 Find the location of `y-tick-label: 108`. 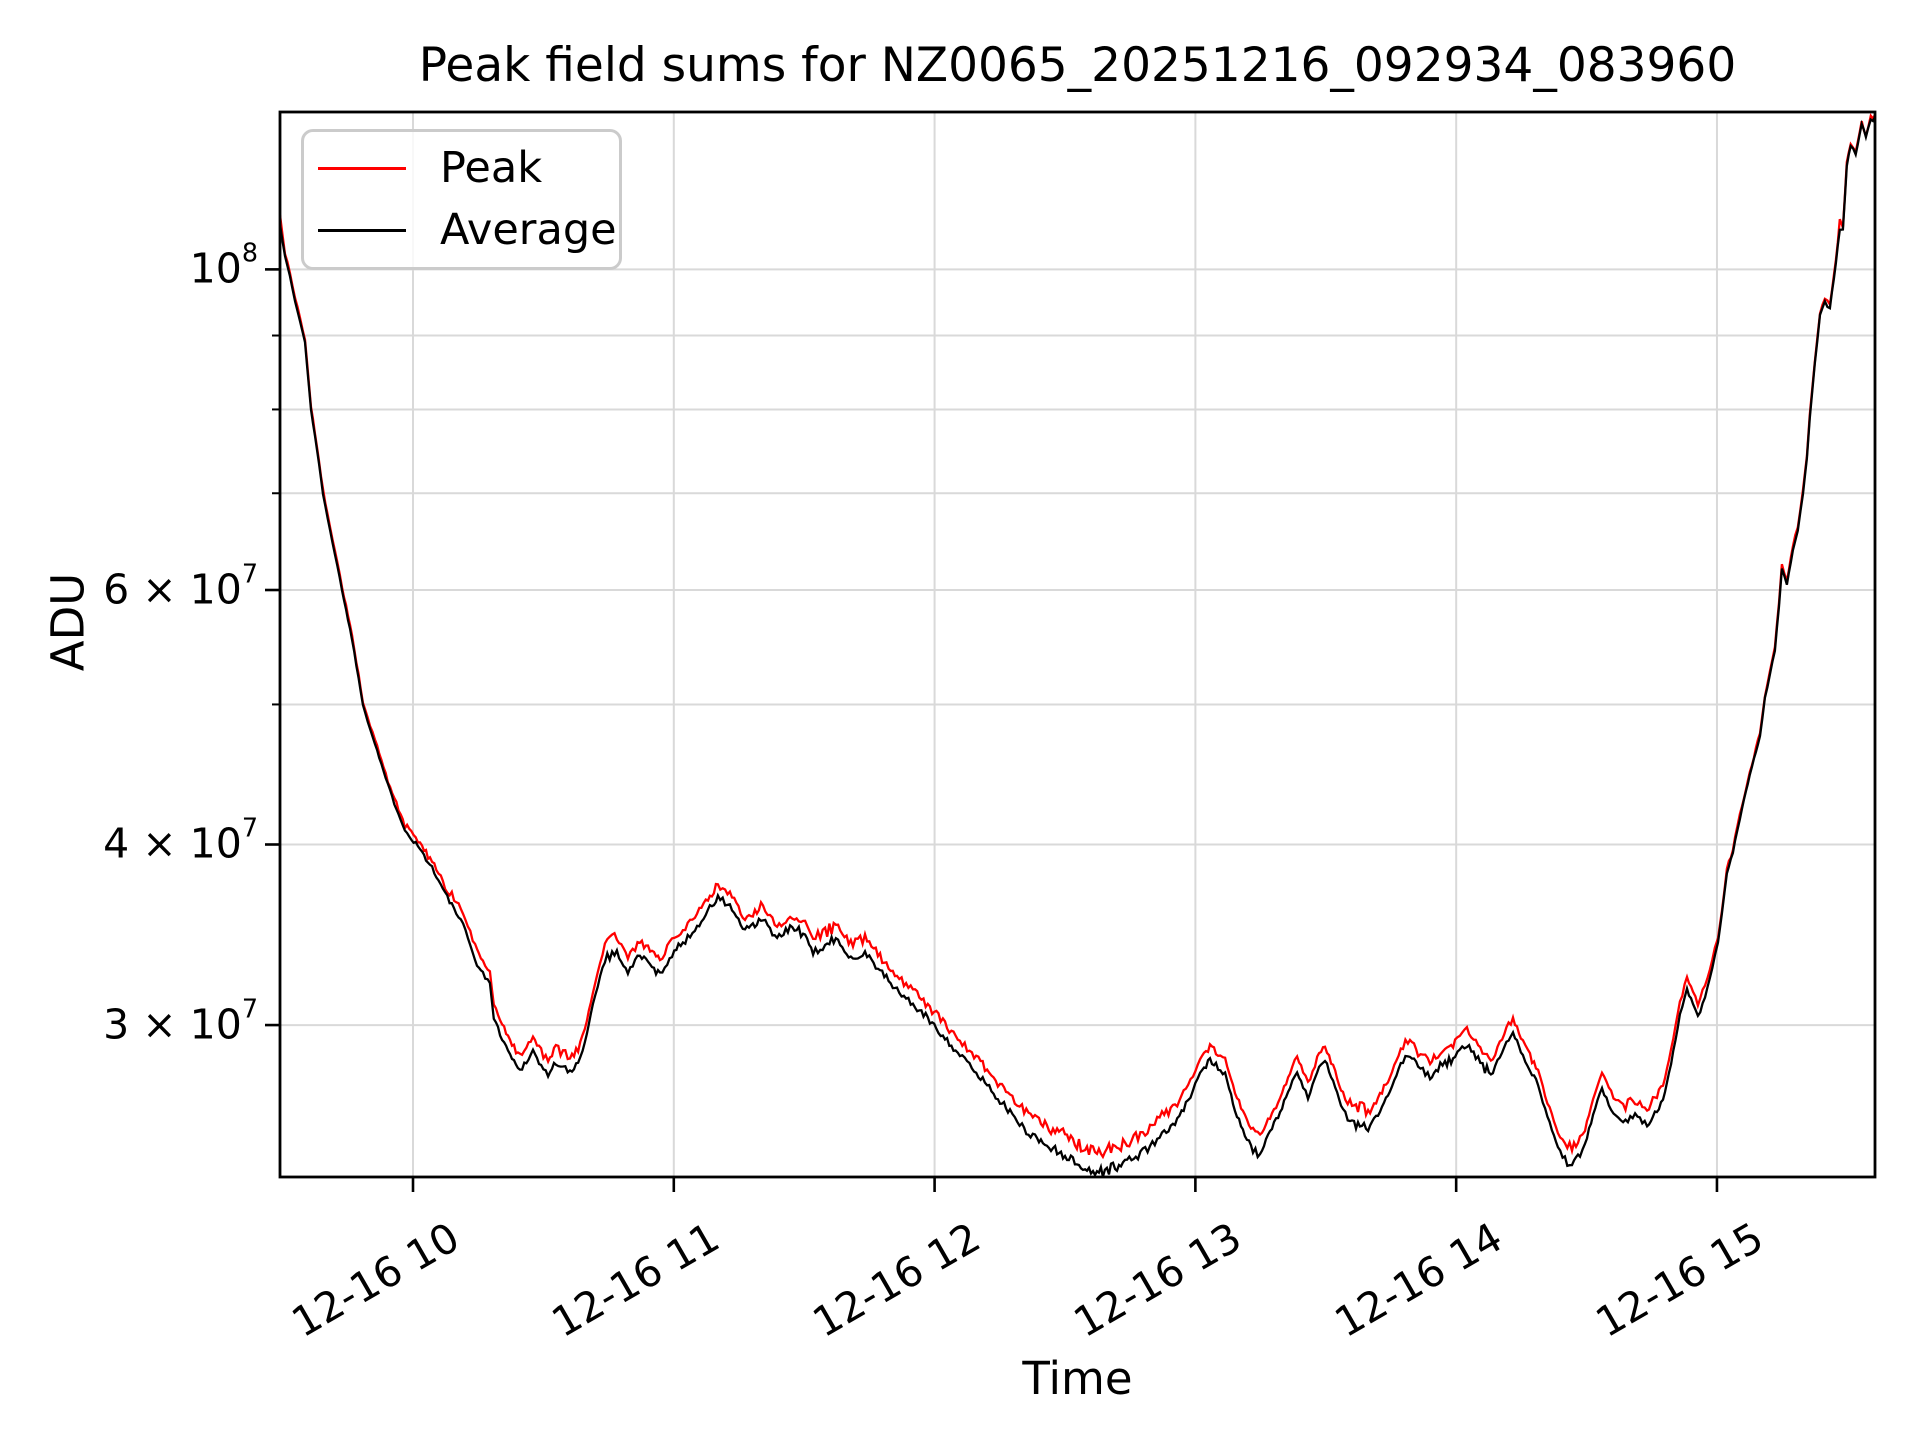

y-tick-label: 108 is located at coordinates (223, 265).